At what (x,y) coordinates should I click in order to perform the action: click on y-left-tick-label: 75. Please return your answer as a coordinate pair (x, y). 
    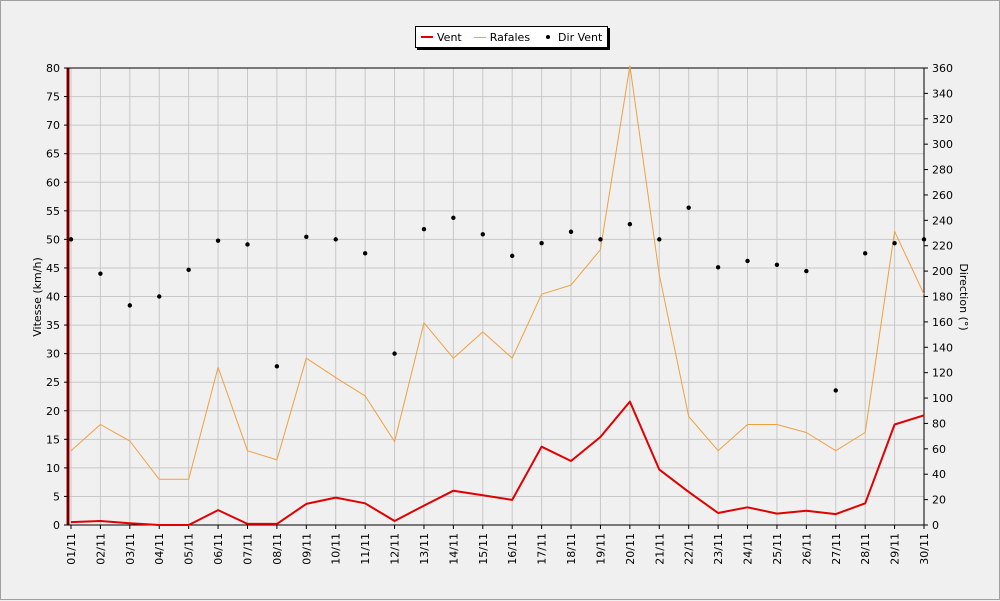
    Looking at the image, I should click on (53, 97).